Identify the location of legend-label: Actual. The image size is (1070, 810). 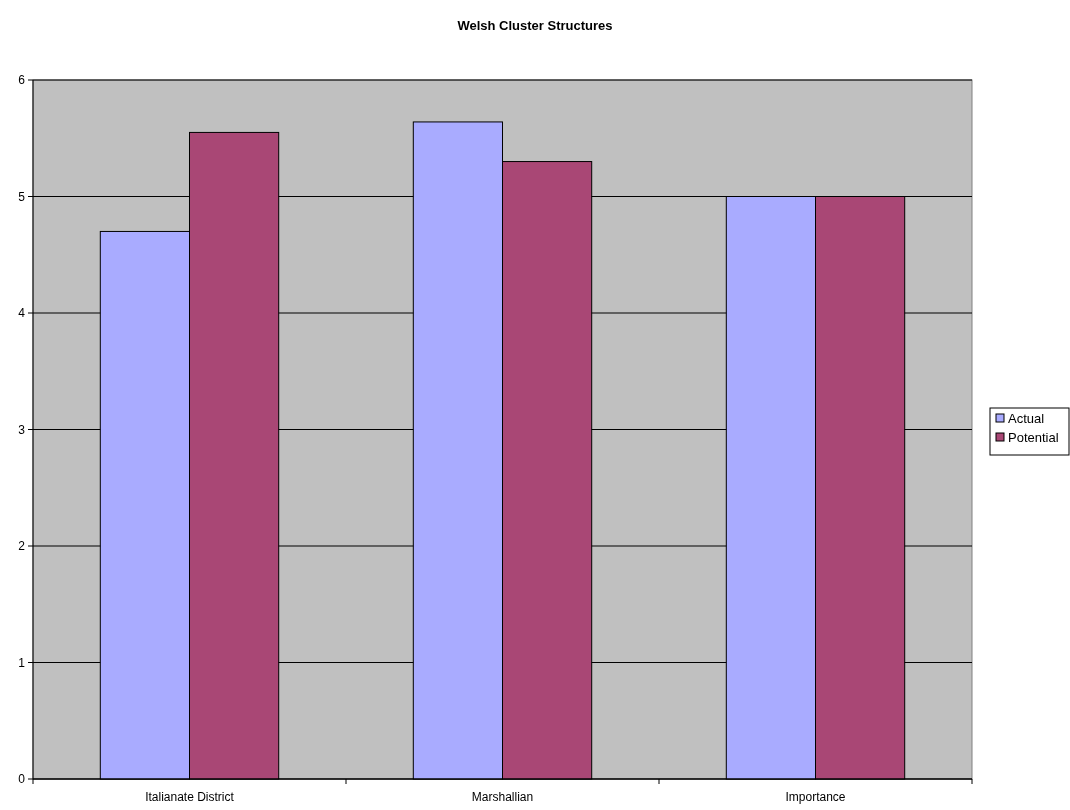
(1026, 418).